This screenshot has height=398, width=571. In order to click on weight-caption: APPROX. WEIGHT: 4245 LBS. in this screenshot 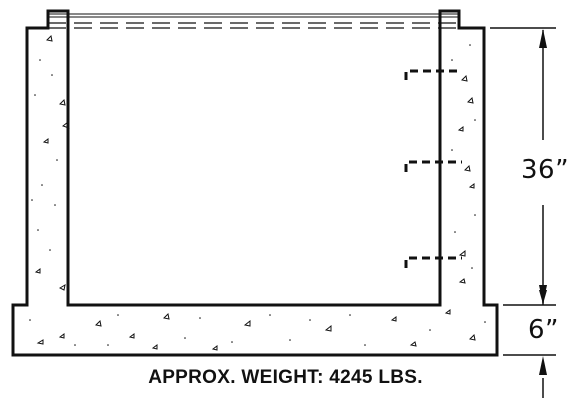, I will do `click(285, 377)`.